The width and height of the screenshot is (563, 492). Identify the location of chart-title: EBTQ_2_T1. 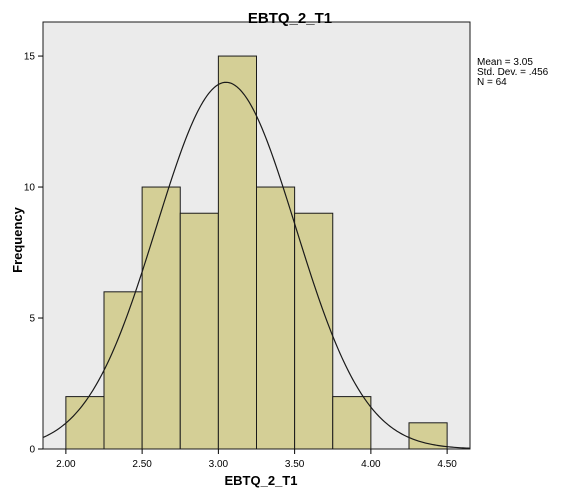
(290, 18).